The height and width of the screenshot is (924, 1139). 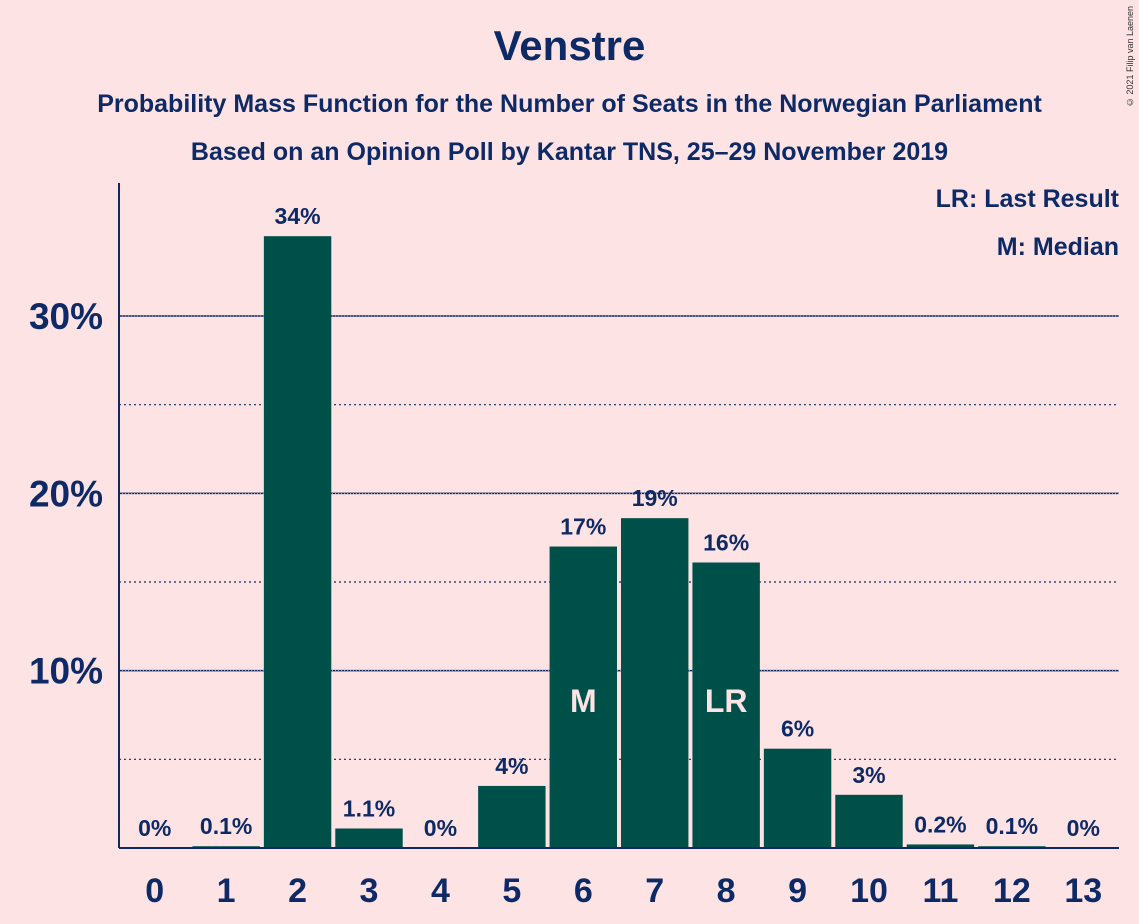 I want to click on y-tick-label: 30%, so click(x=66, y=316).